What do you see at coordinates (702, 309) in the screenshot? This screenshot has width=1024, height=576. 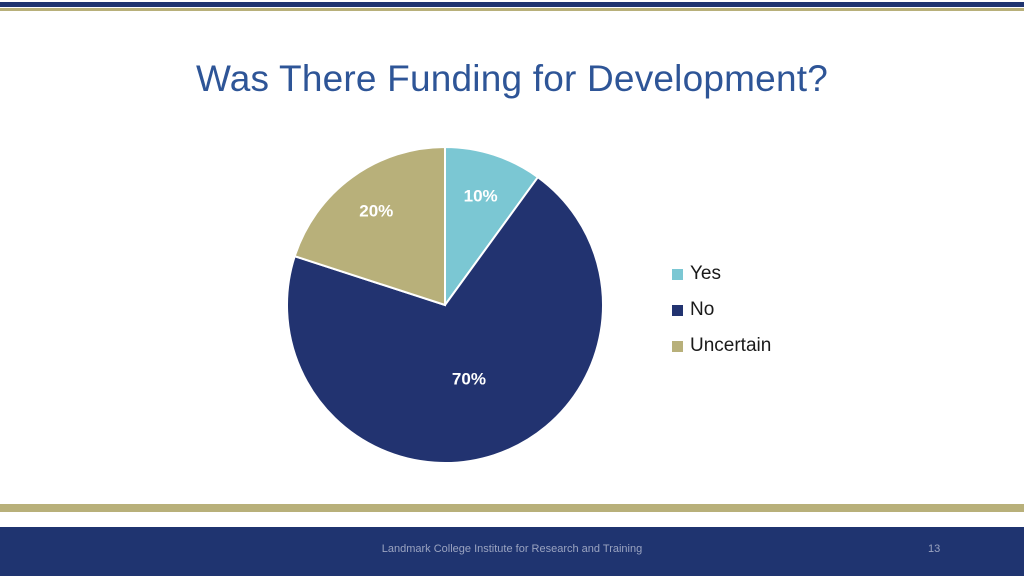 I see `legend-label: No` at bounding box center [702, 309].